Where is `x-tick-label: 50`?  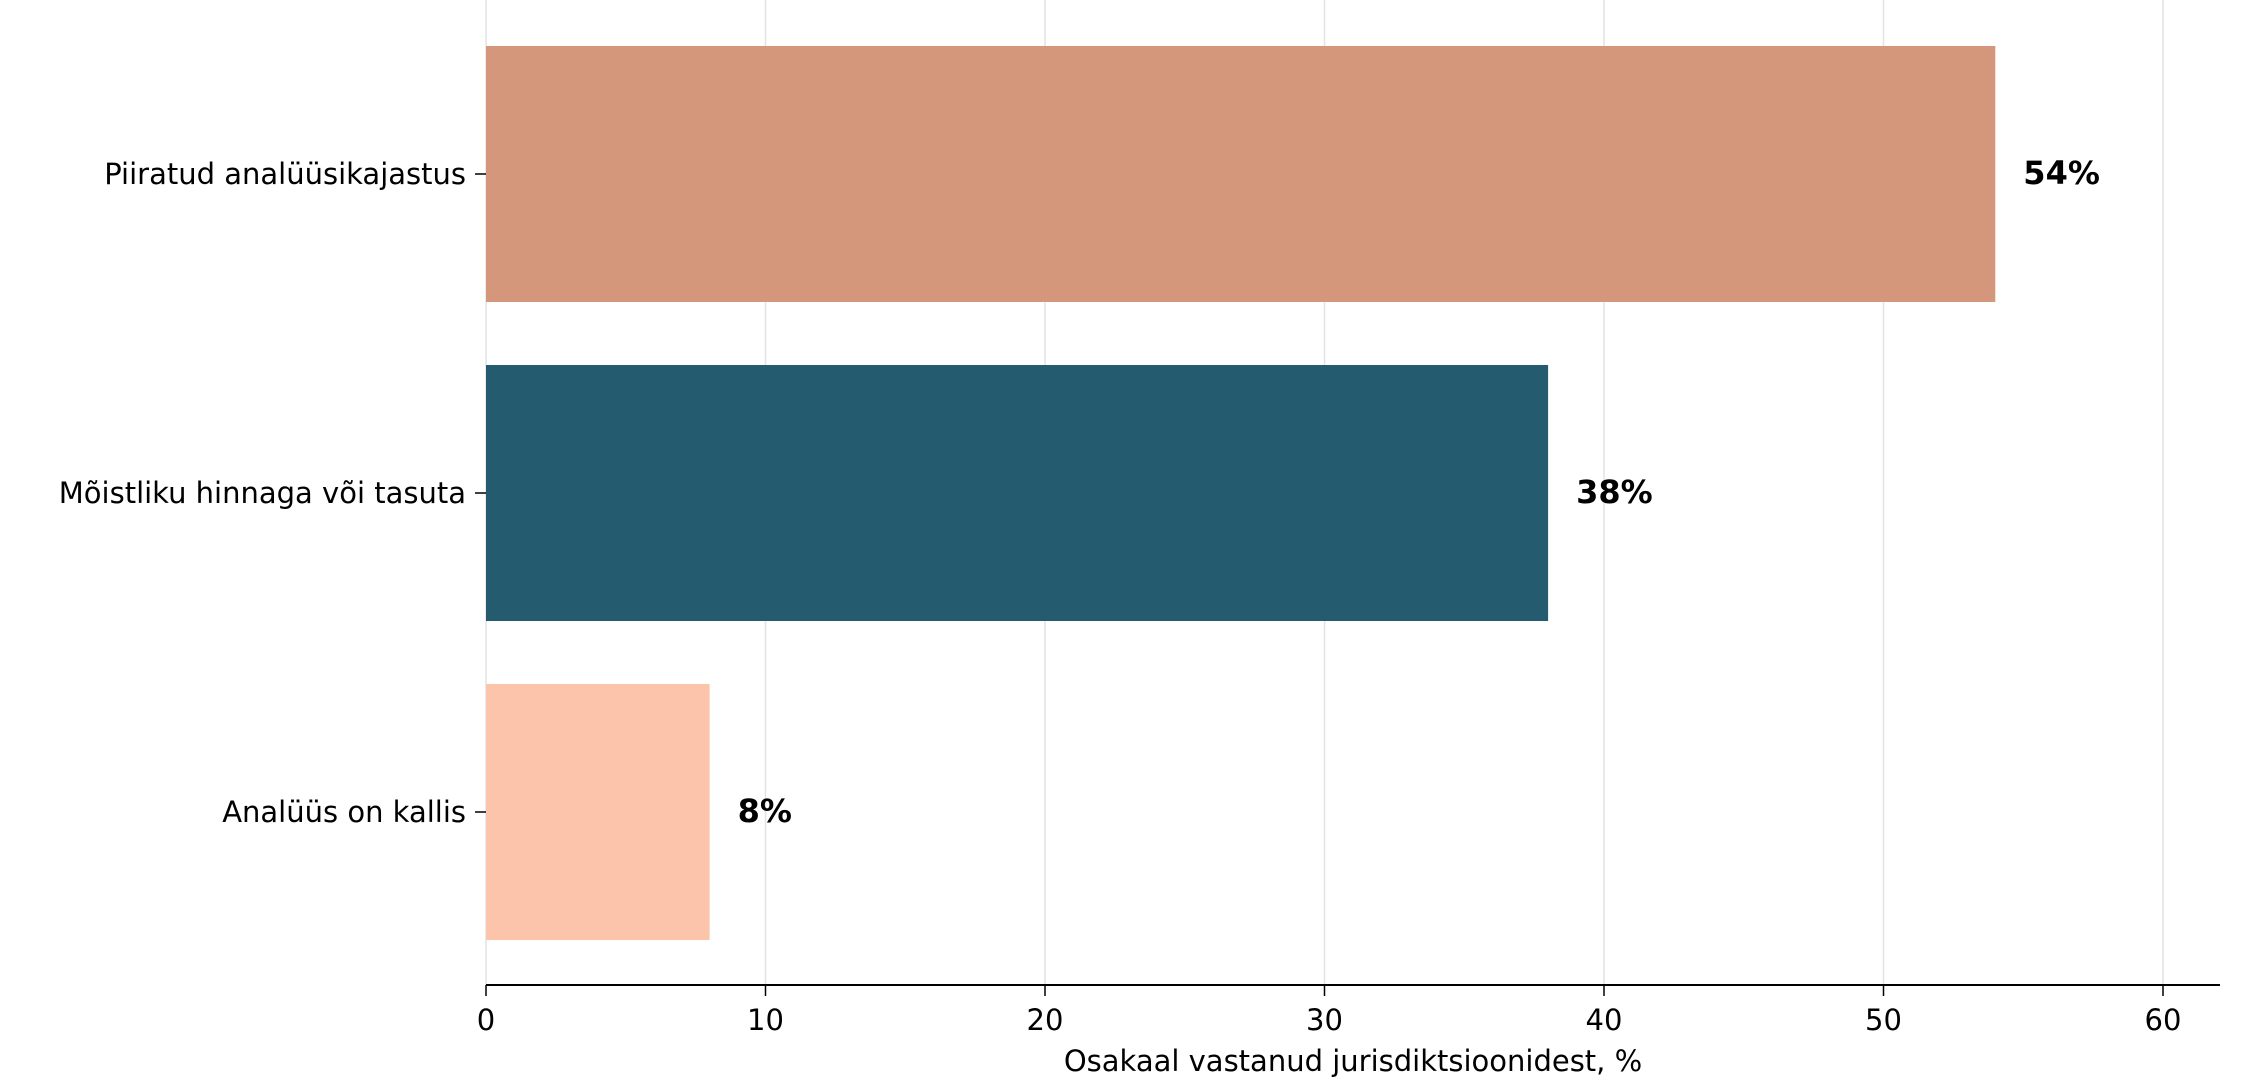 x-tick-label: 50 is located at coordinates (1883, 1020).